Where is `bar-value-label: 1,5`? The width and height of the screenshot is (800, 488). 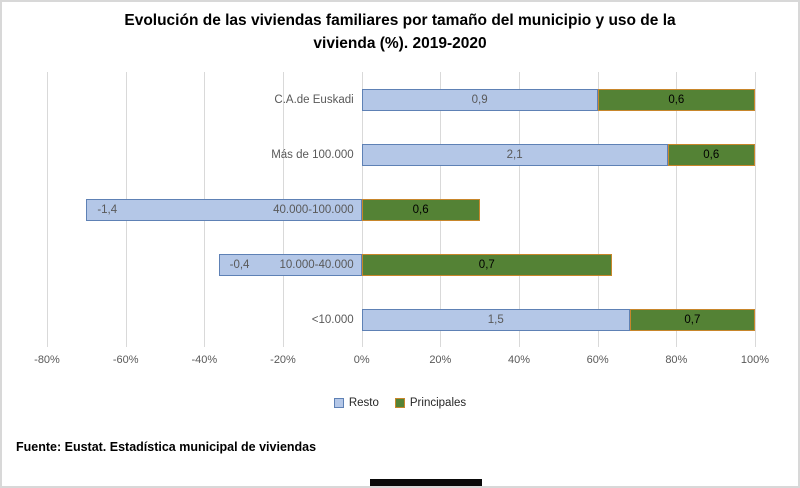 bar-value-label: 1,5 is located at coordinates (495, 319).